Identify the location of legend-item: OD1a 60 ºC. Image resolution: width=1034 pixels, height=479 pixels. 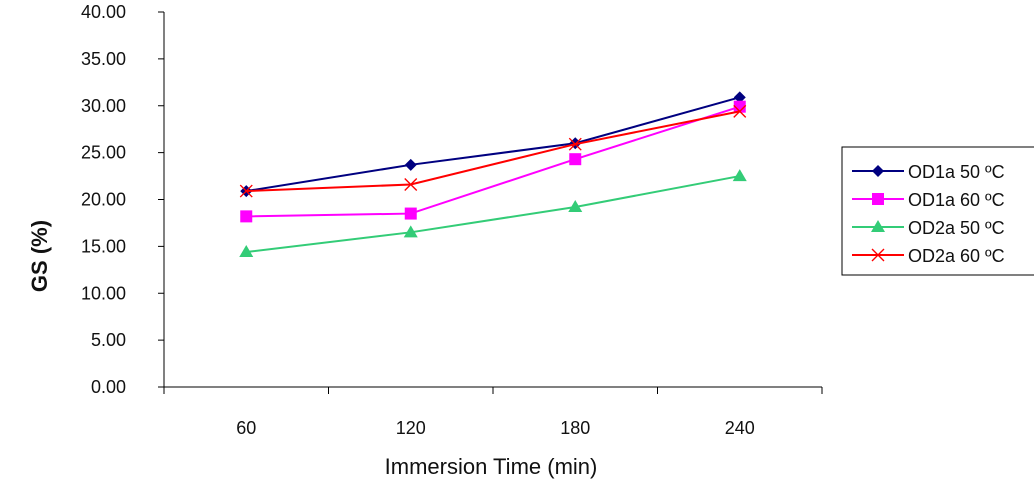
(928, 200).